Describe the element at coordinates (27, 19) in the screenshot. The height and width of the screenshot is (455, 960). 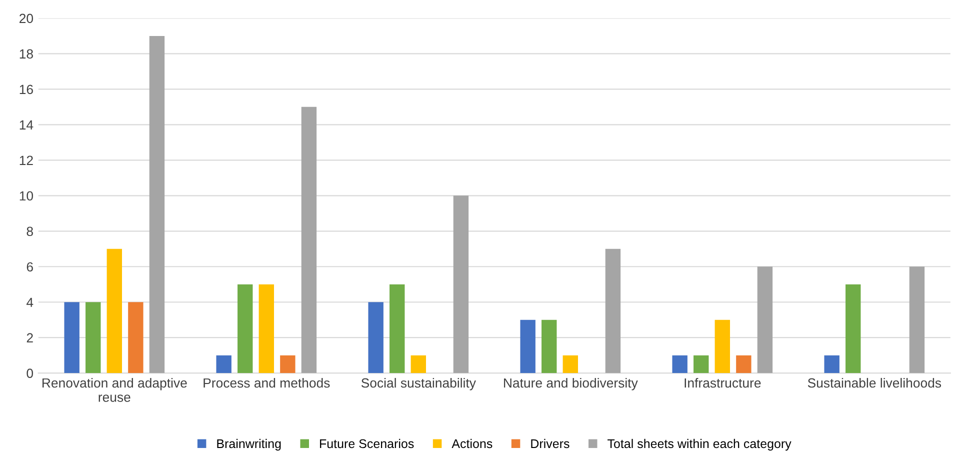
I see `y-tick-label: 20` at that location.